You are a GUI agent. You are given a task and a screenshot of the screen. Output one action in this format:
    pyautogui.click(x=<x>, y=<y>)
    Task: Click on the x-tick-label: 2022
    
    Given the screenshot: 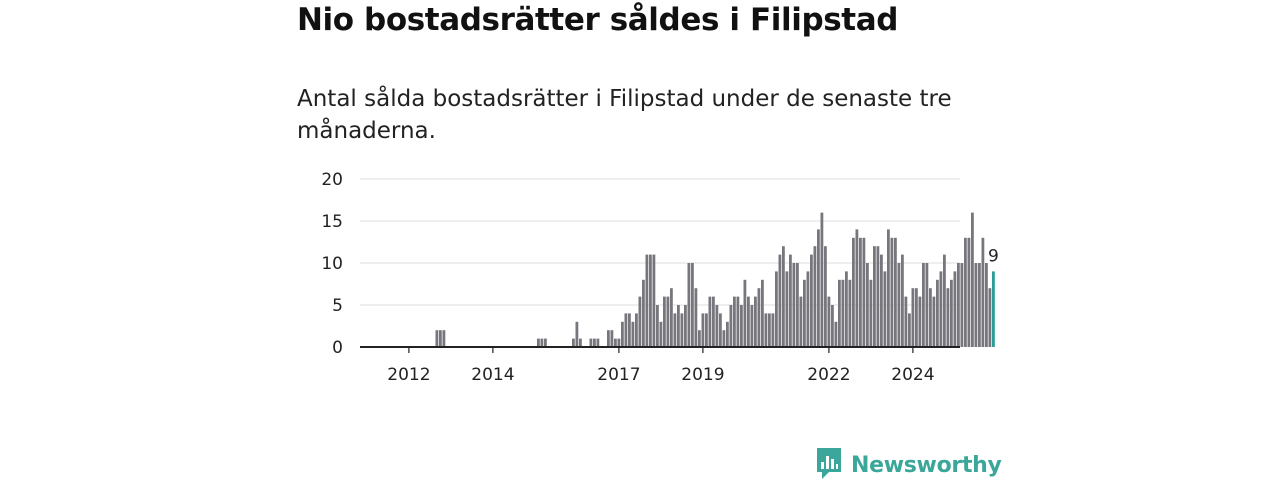 What is the action you would take?
    pyautogui.click(x=828, y=375)
    